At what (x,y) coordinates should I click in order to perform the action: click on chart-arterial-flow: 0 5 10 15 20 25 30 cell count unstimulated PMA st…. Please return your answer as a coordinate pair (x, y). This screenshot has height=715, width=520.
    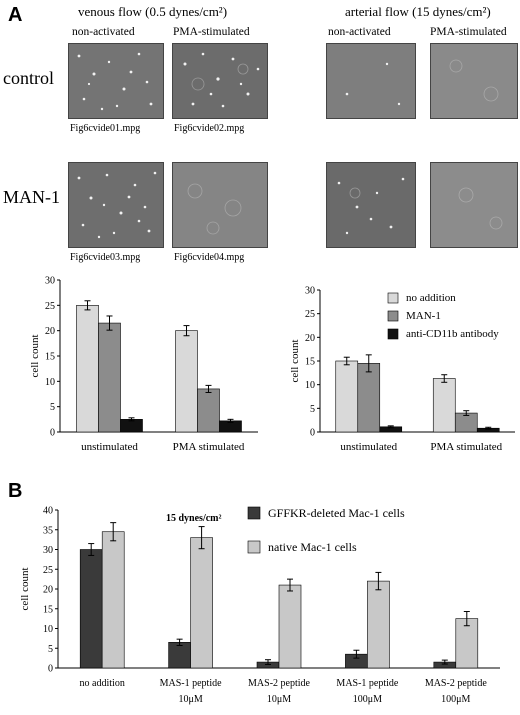
    Looking at the image, I should click on (402, 369).